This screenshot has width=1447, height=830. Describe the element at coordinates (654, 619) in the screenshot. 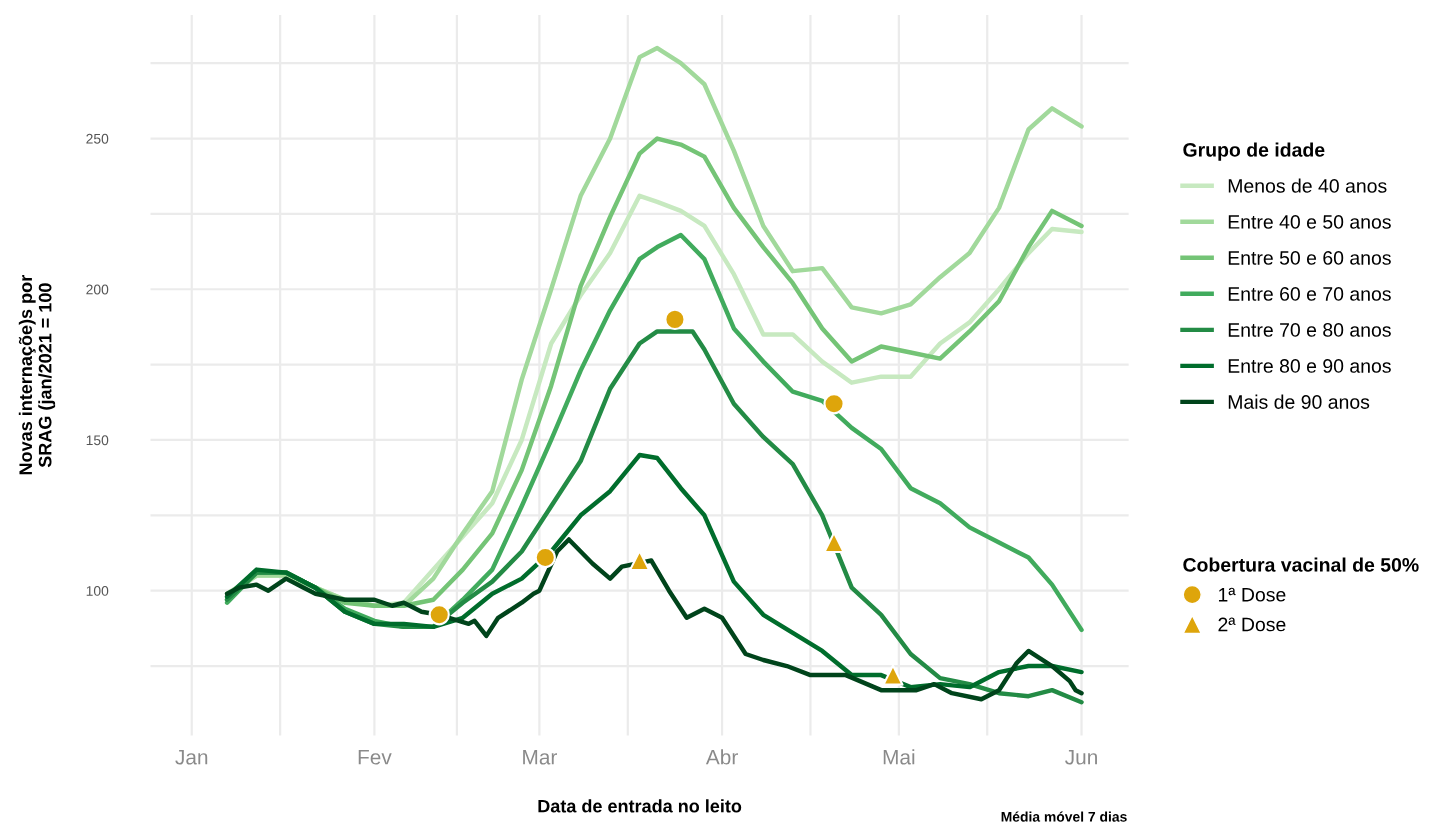

I see `line-series` at that location.